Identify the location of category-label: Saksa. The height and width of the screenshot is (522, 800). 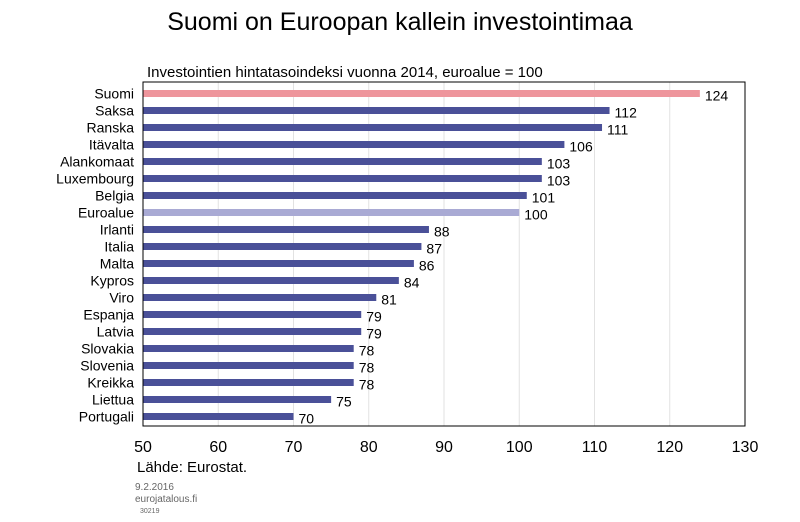
(114, 111).